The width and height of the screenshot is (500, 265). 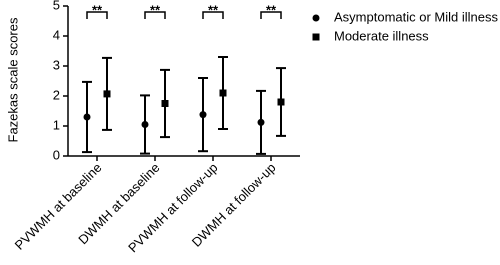 I want to click on y-tick-label: 2, so click(x=56, y=94).